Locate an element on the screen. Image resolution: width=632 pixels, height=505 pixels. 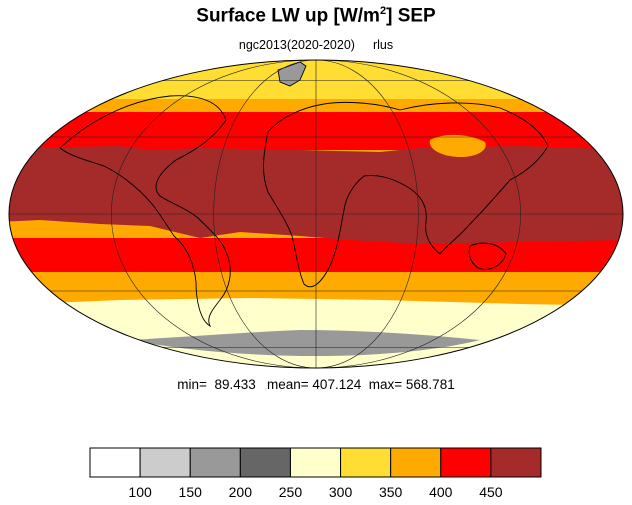
chart-title: Surface LW up [W/m2] SEP is located at coordinates (316, 16).